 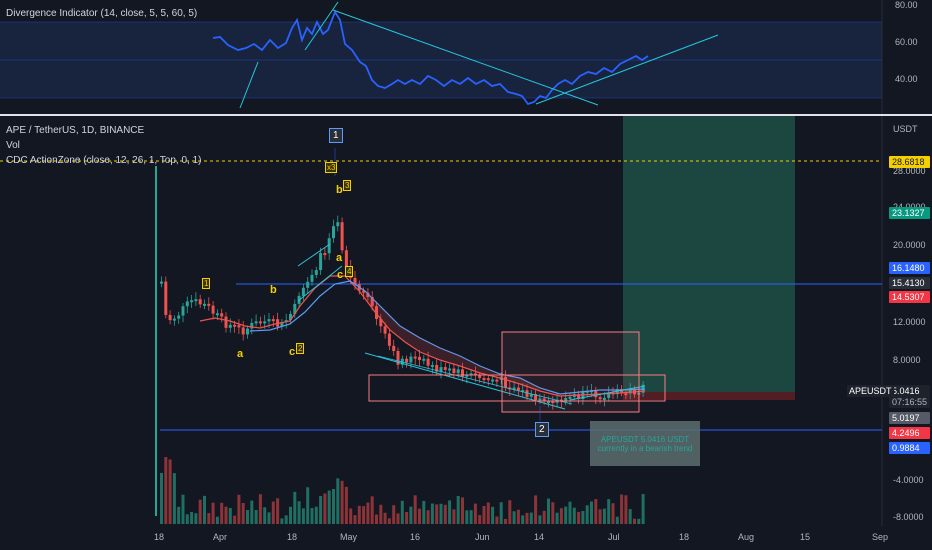 I want to click on time-16: 16, so click(x=415, y=537).